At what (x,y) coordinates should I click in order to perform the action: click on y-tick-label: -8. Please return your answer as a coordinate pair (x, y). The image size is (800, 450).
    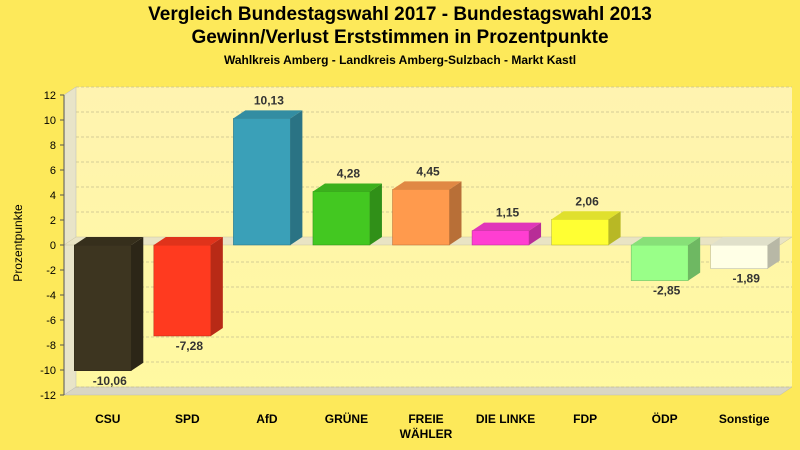
    Looking at the image, I should click on (51, 346).